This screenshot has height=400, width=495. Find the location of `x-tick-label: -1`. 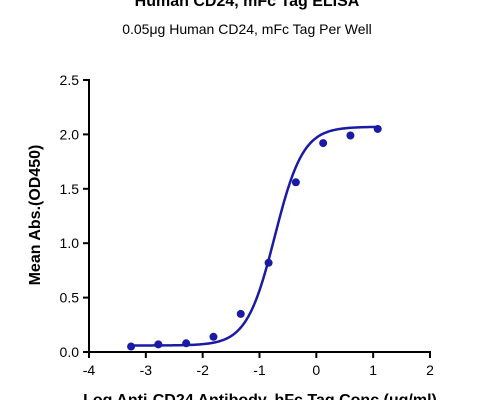

x-tick-label: -1 is located at coordinates (259, 370).